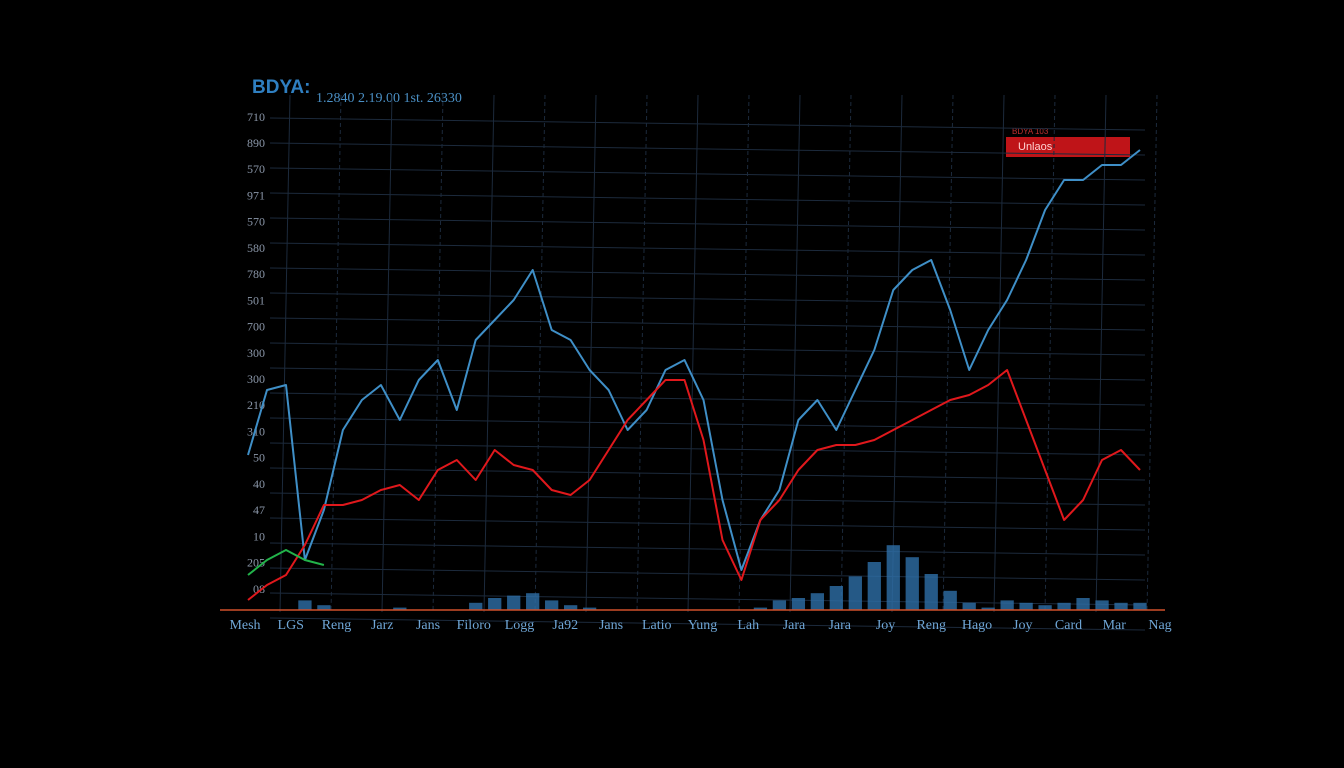 Image resolution: width=1344 pixels, height=768 pixels. What do you see at coordinates (474, 625) in the screenshot?
I see `x-axis-label: Filoro` at bounding box center [474, 625].